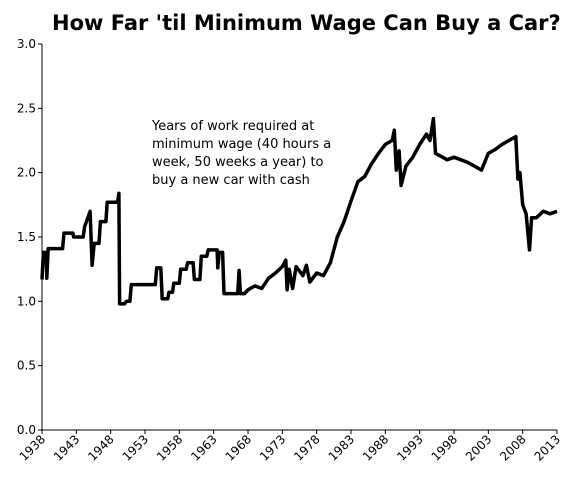 This screenshot has width=575, height=480. Describe the element at coordinates (306, 447) in the screenshot. I see `x-tick-label: 1978` at that location.